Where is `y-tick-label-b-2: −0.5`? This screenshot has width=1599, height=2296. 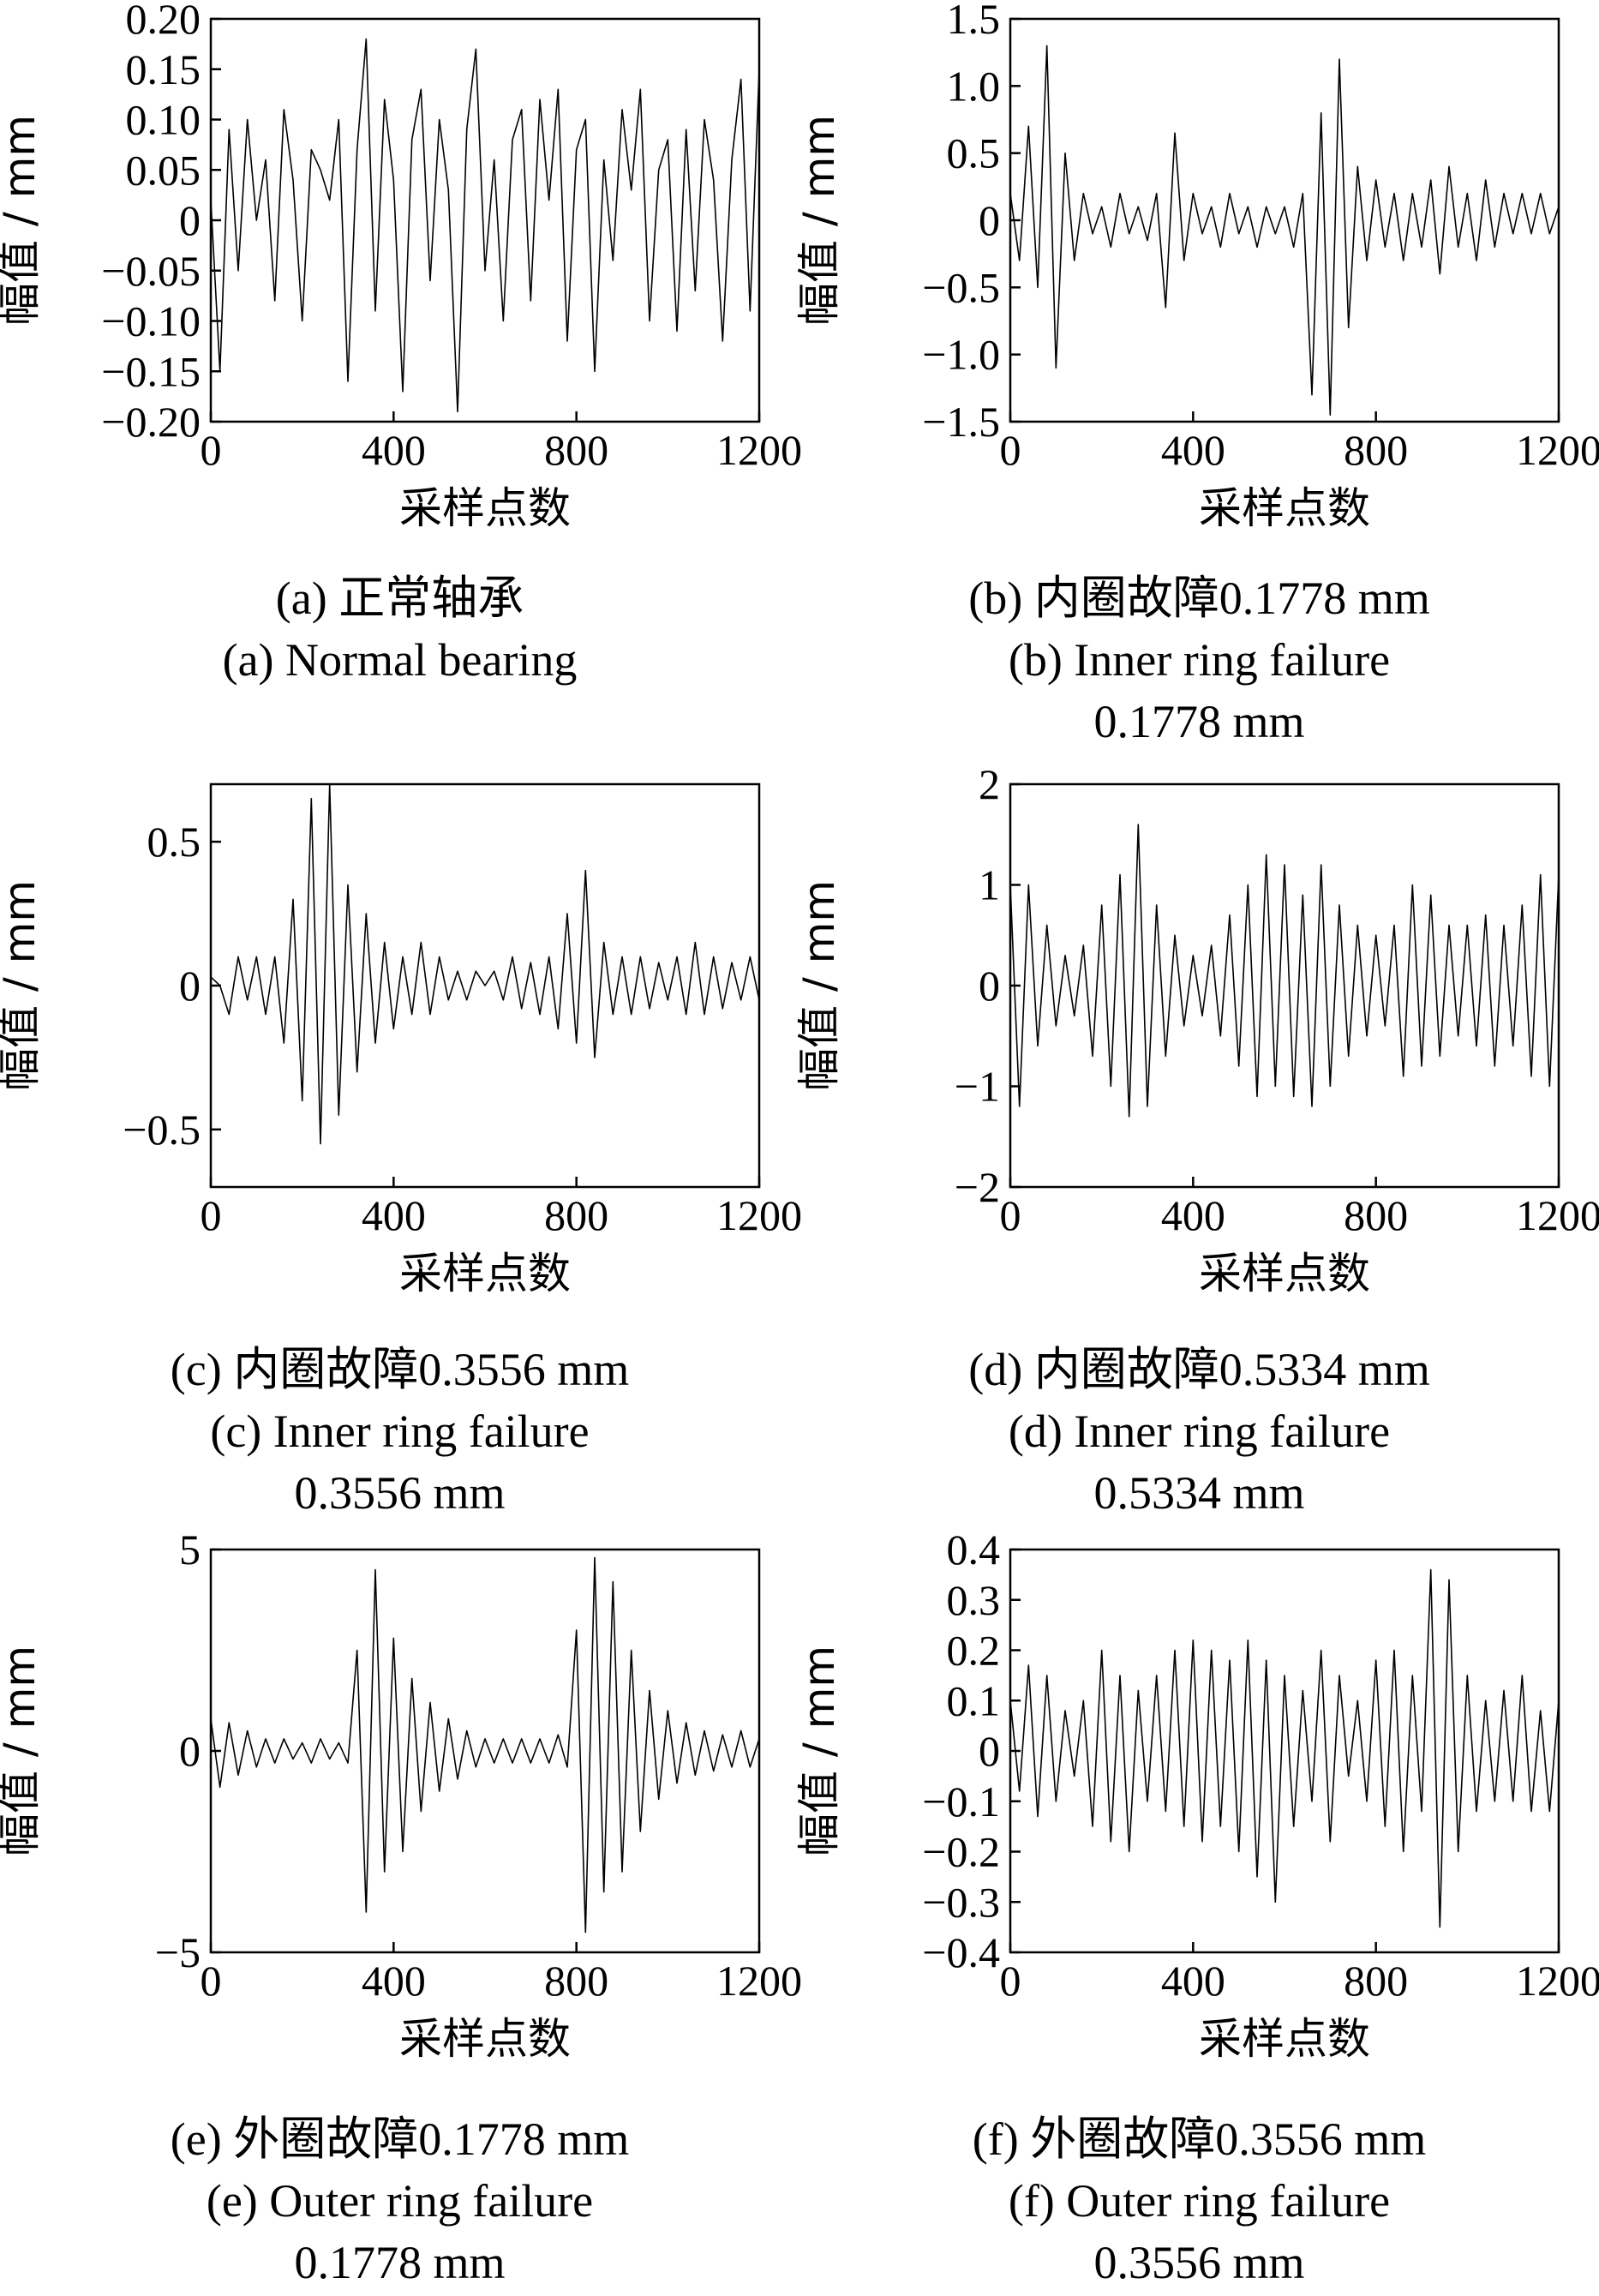 y-tick-label-b-2: −0.5 is located at coordinates (961, 287).